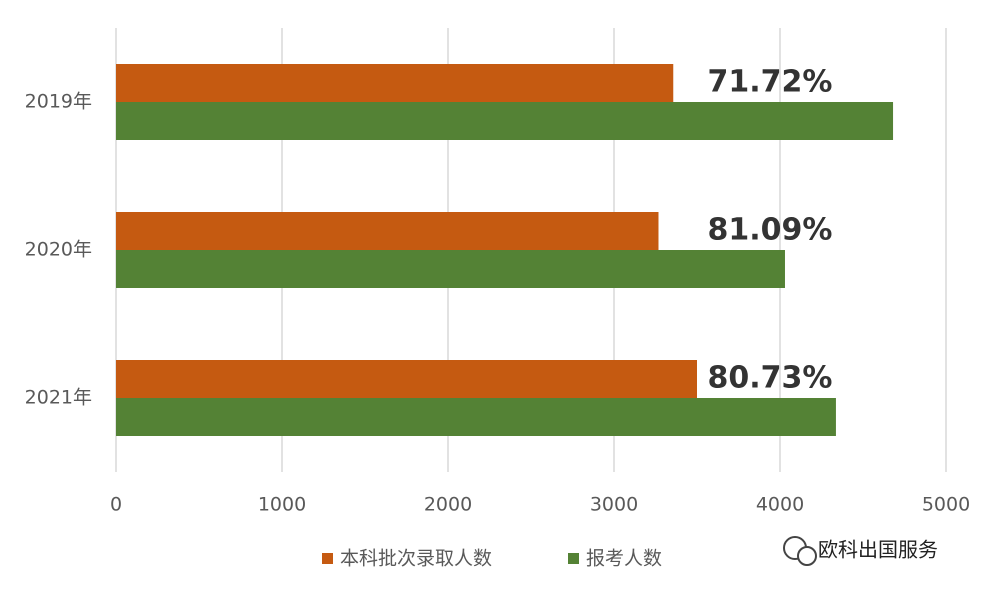 Image resolution: width=1000 pixels, height=597 pixels. Describe the element at coordinates (878, 550) in the screenshot. I see `watermark-text: 欧科出国服务` at that location.